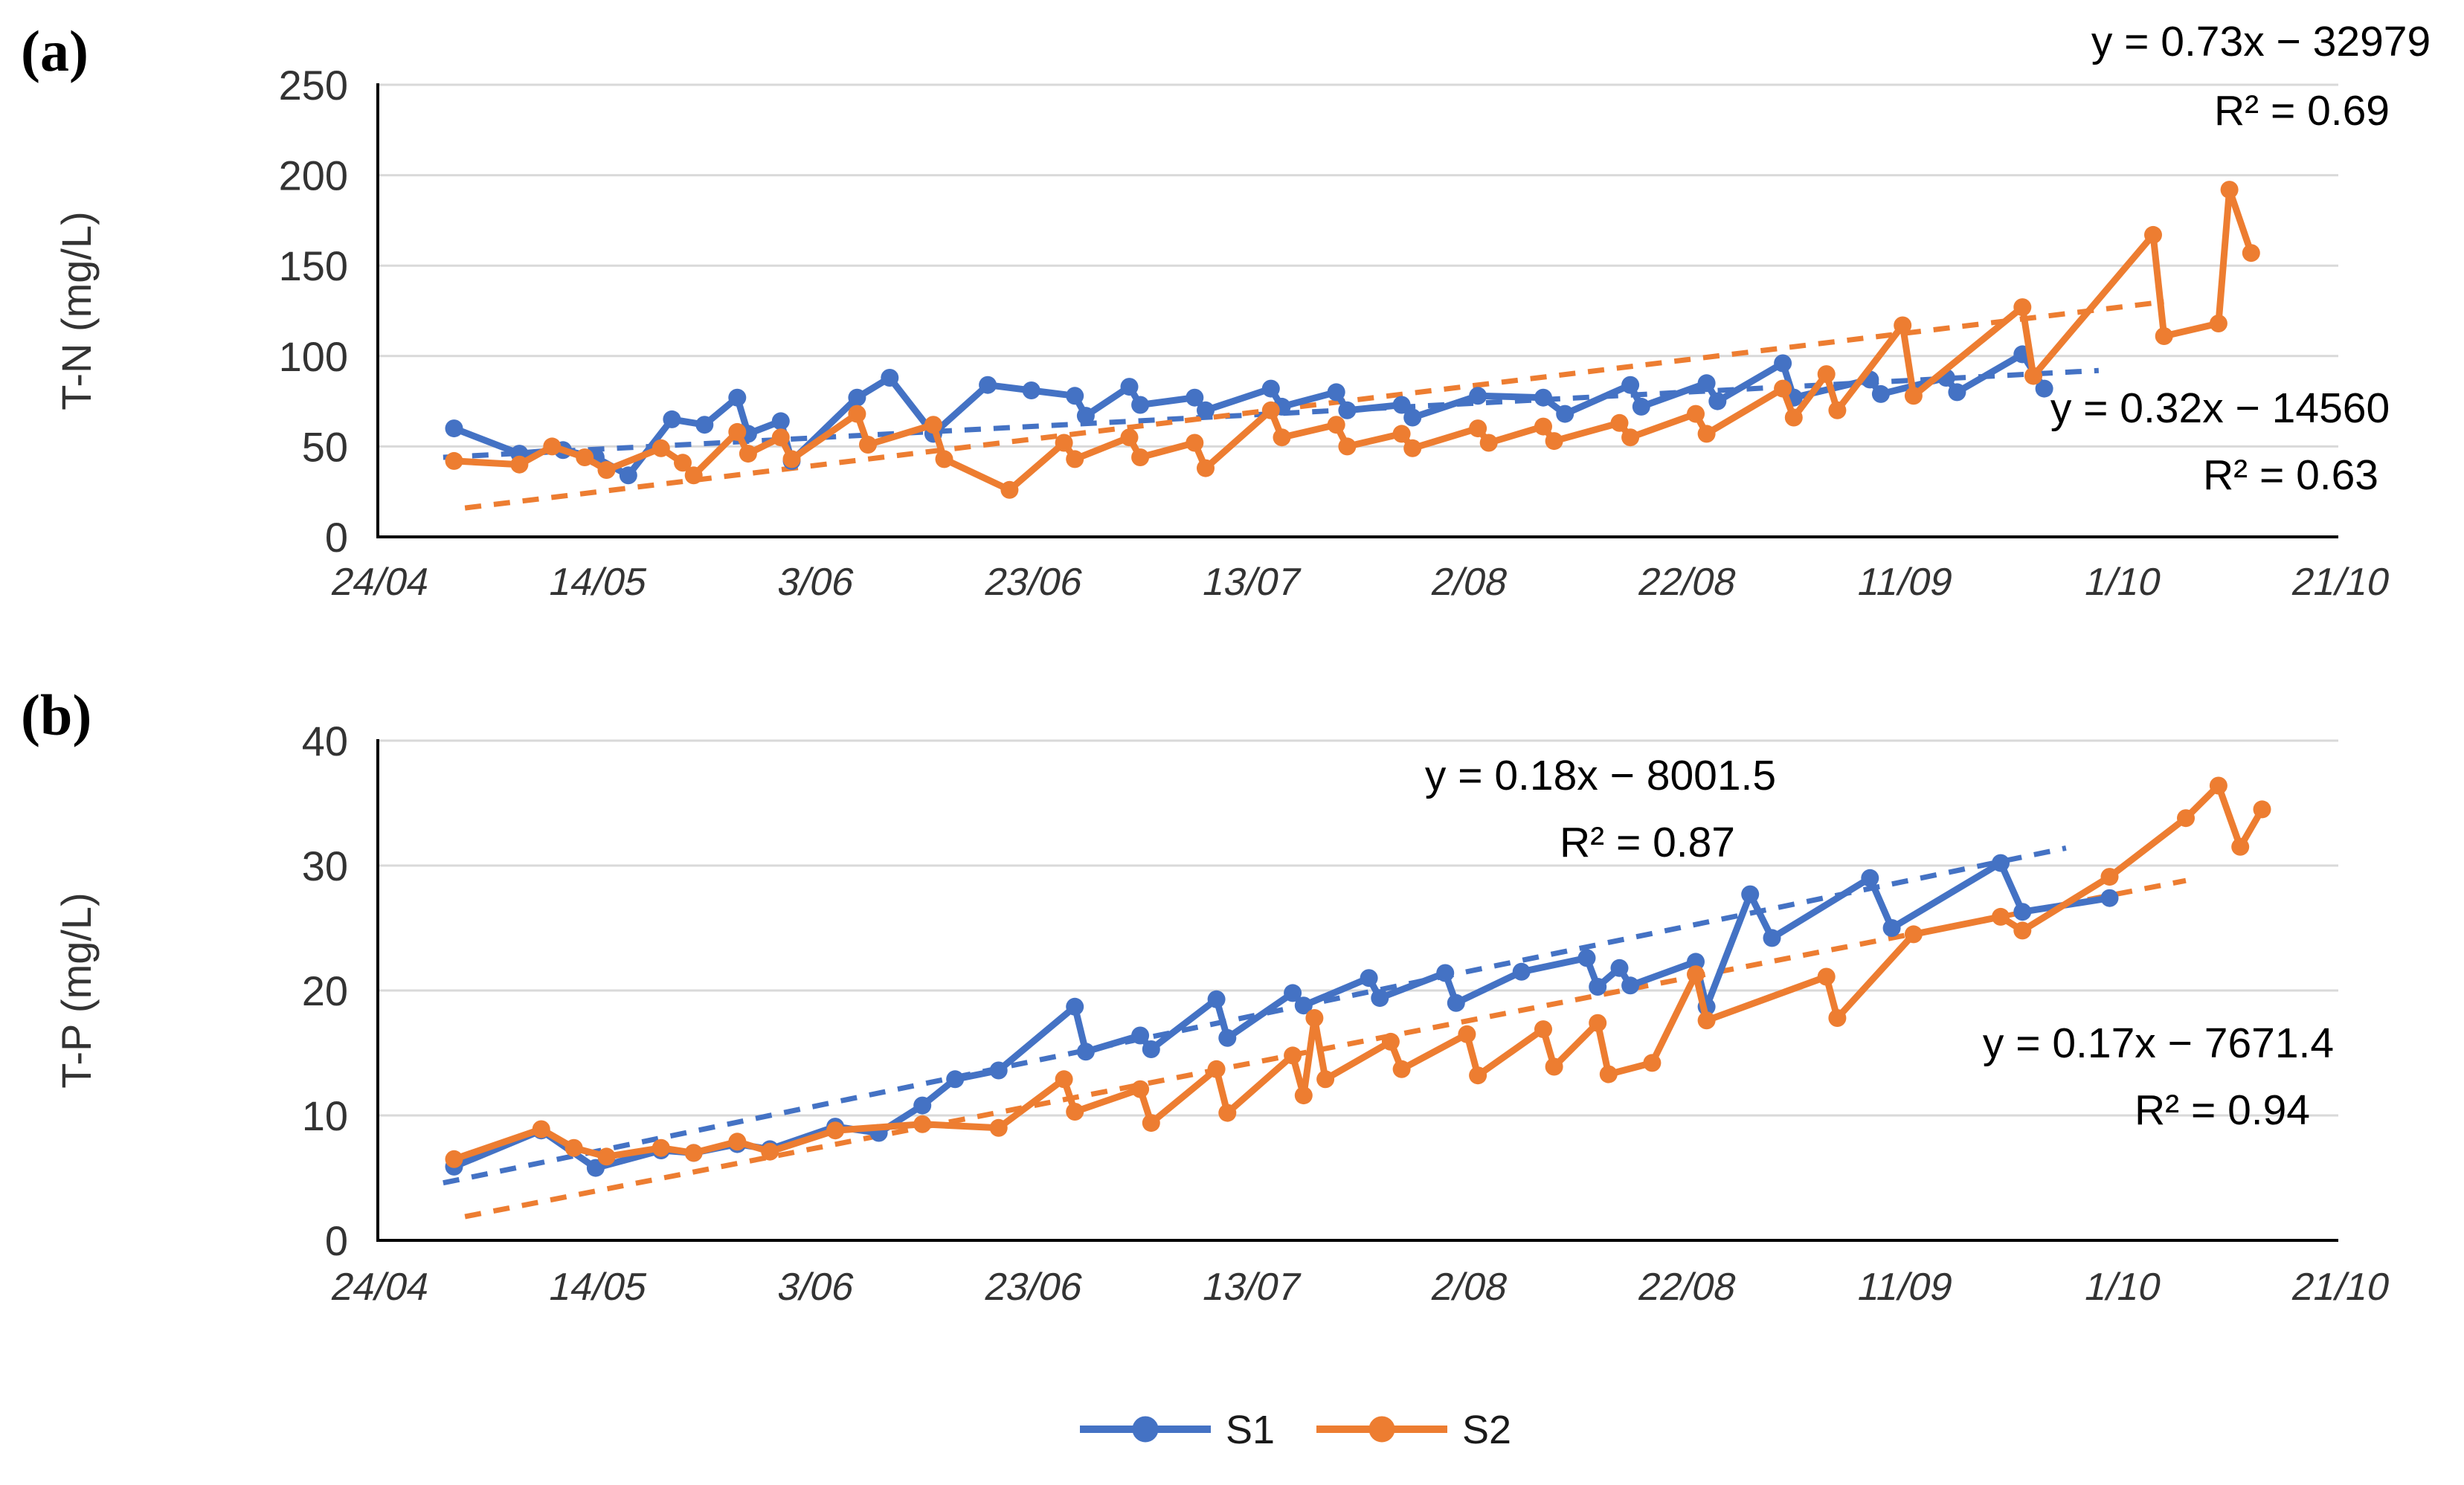 This screenshot has height=1485, width=2464. I want to click on x-tick-label: 13/07, so click(1252, 1288).